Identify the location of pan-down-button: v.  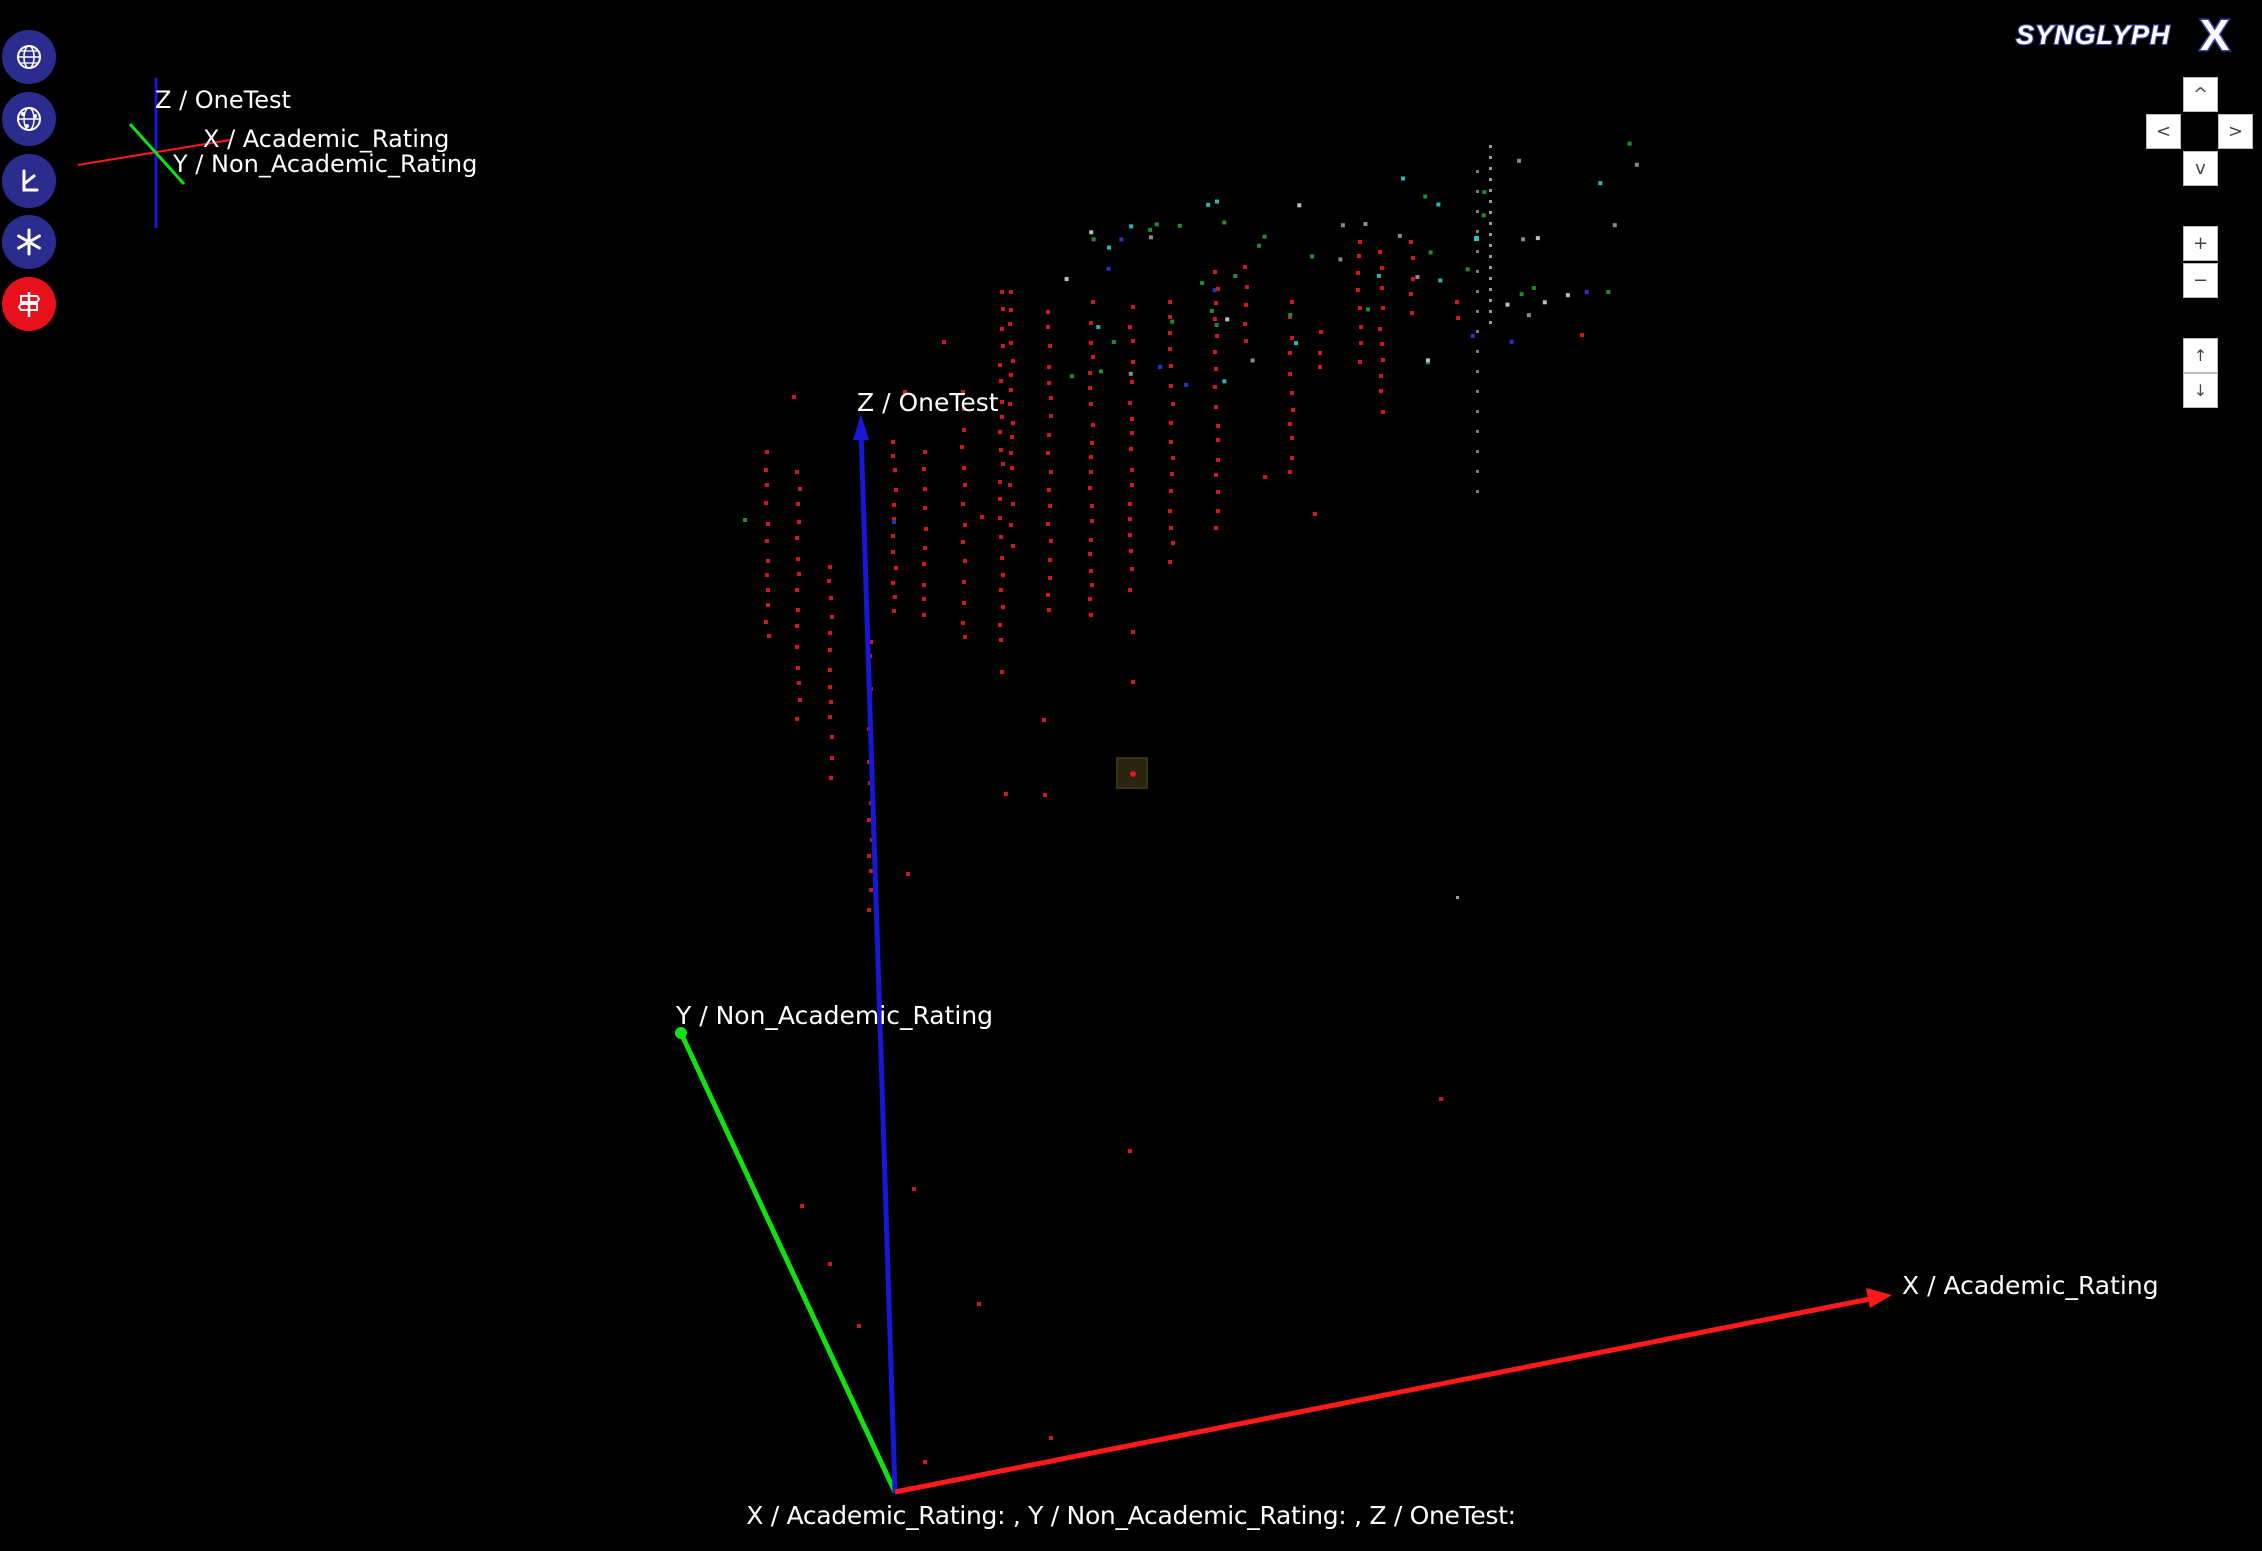
(2200, 168).